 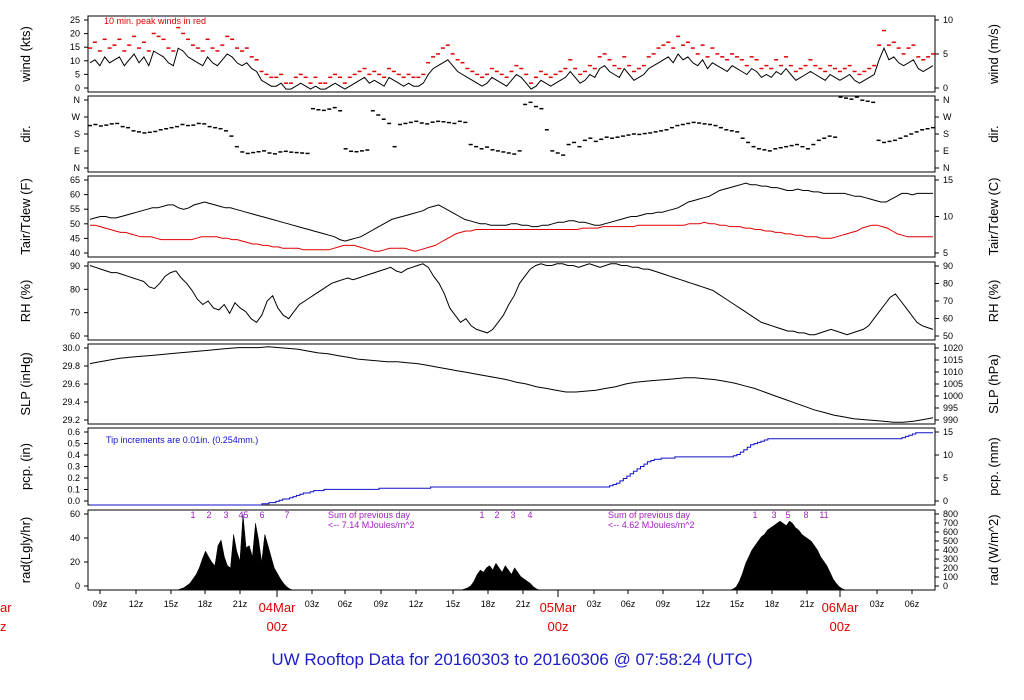 What do you see at coordinates (511, 552) in the screenshot?
I see `radiation-area` at bounding box center [511, 552].